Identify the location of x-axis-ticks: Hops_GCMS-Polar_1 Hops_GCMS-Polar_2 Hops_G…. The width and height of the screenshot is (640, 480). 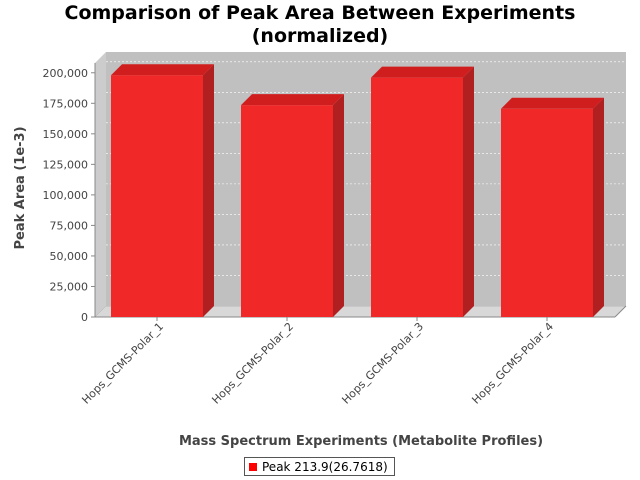
(317, 362).